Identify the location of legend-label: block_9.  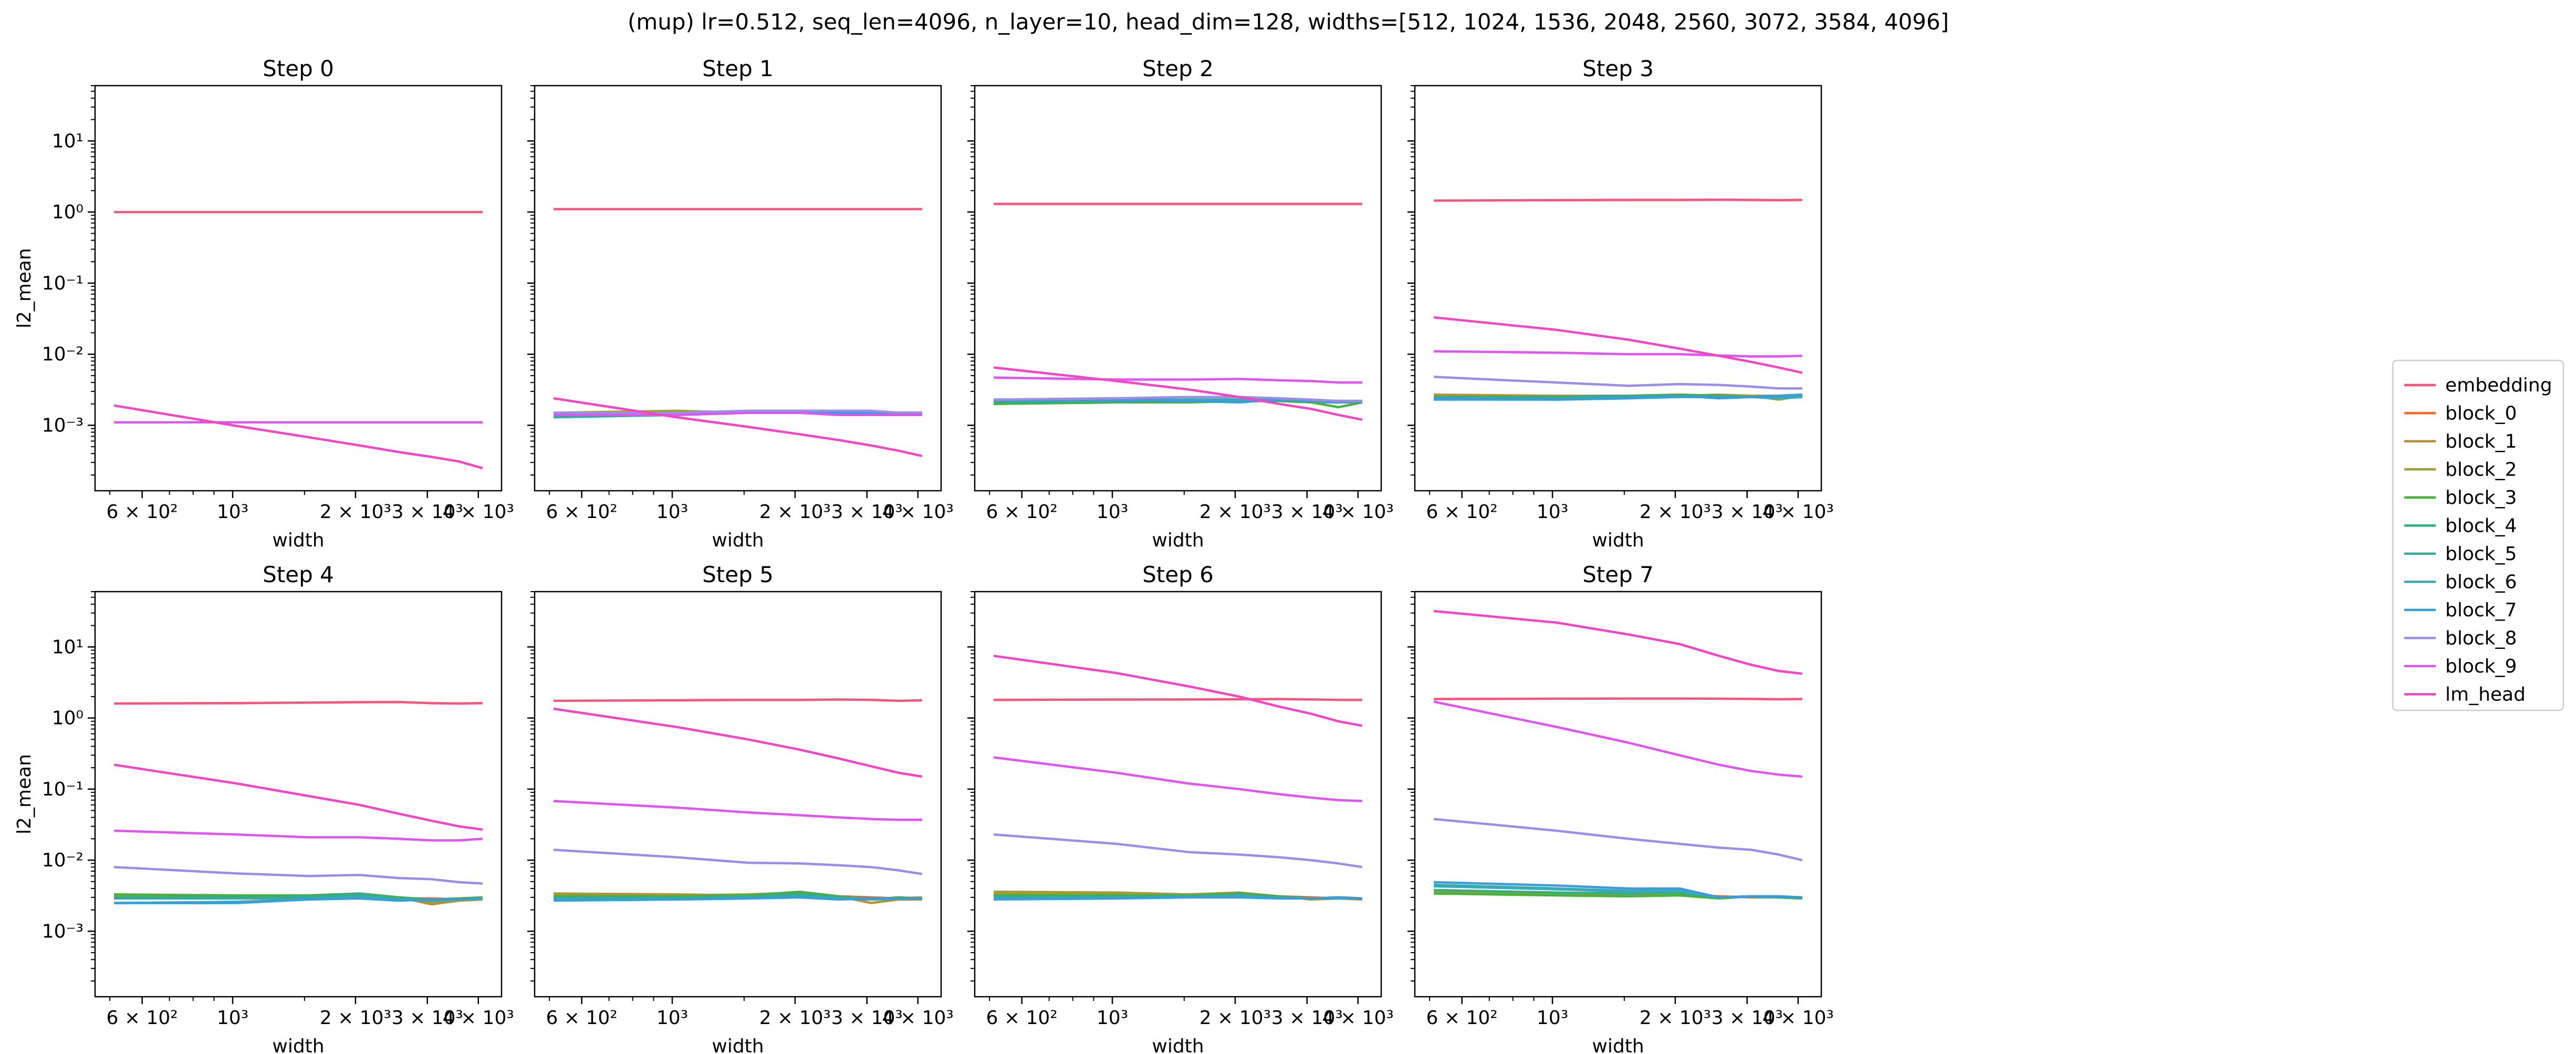
(2481, 666).